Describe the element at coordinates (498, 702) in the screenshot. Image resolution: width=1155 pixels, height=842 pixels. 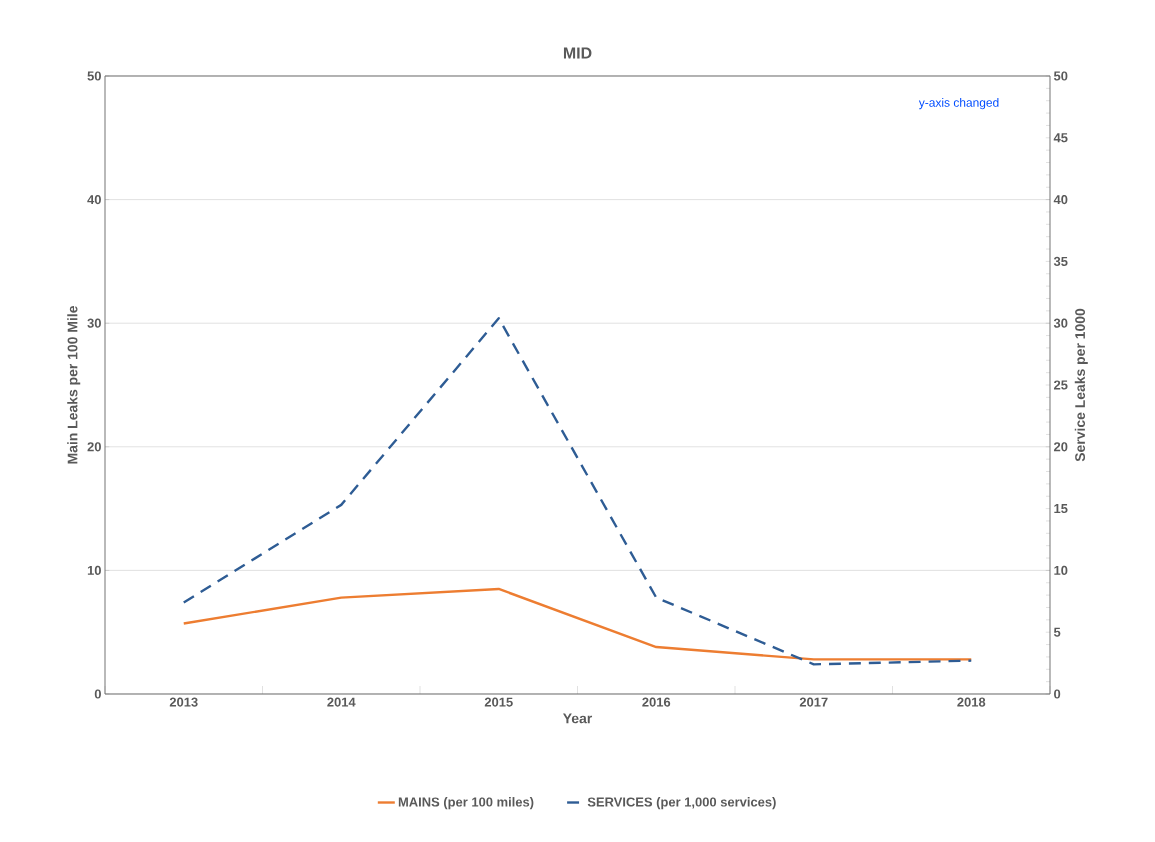
I see `x-tick-label: 2015` at that location.